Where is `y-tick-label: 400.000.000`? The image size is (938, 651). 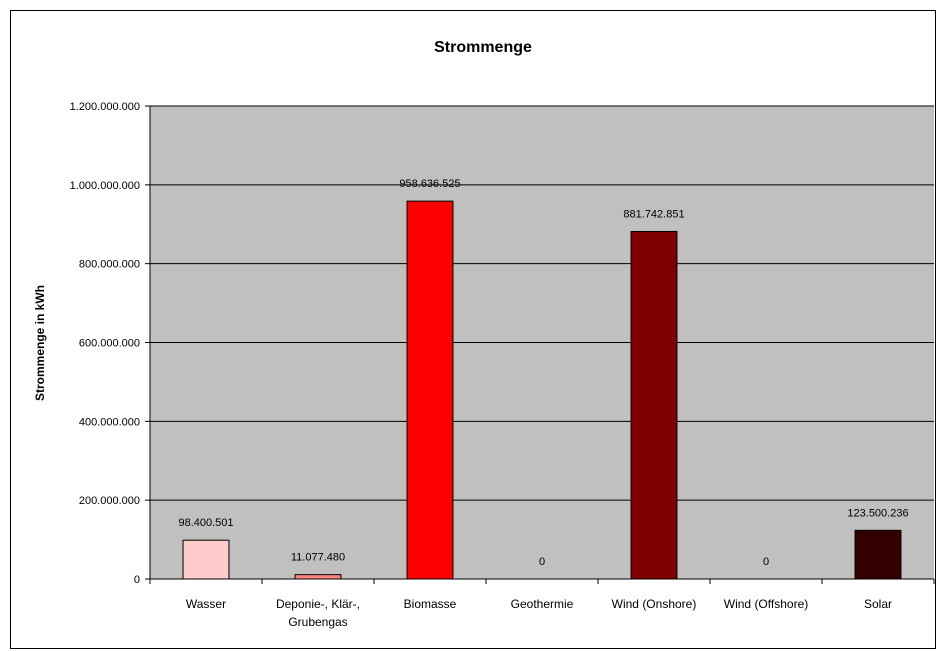
y-tick-label: 400.000.000 is located at coordinates (109, 422).